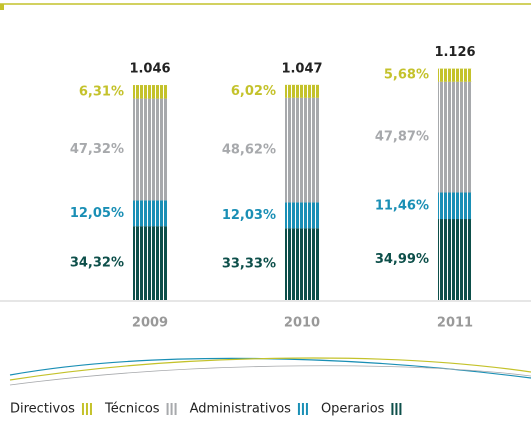 The image size is (531, 422). I want to click on value-label: 6,02%, so click(253, 91).